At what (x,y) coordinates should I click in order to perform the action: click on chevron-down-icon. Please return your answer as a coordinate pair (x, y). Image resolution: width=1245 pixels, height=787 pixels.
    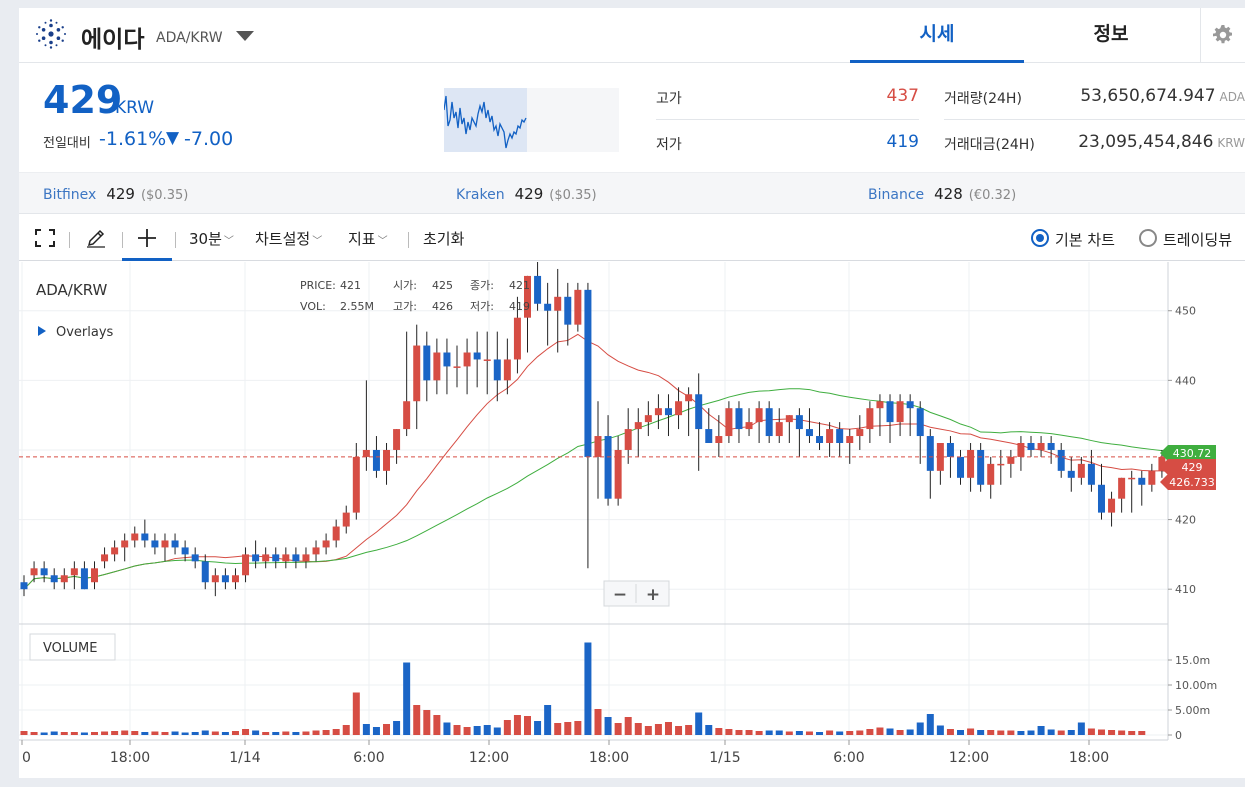
    Looking at the image, I should click on (245, 36).